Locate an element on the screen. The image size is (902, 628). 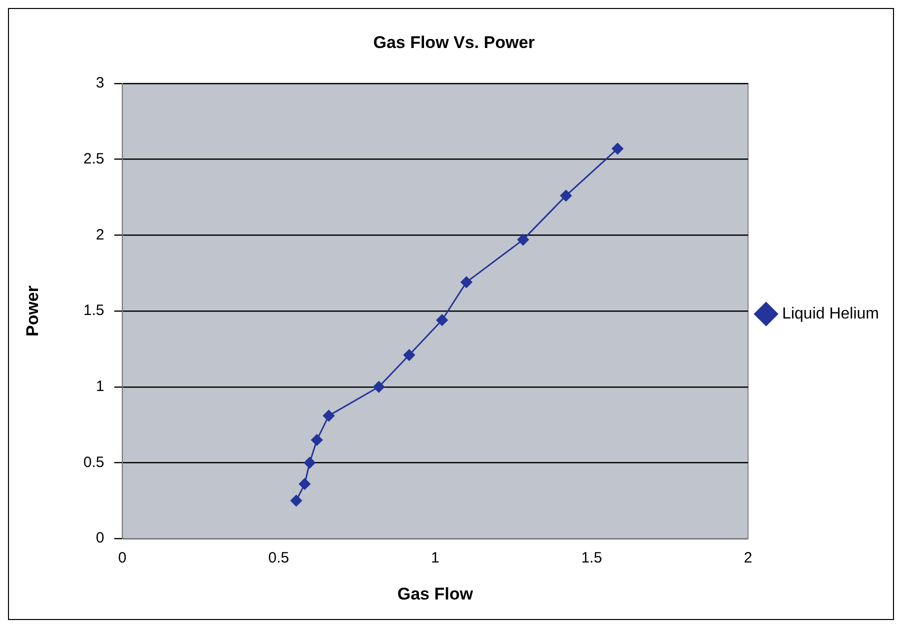
x-tick-label: 0 is located at coordinates (122, 558).